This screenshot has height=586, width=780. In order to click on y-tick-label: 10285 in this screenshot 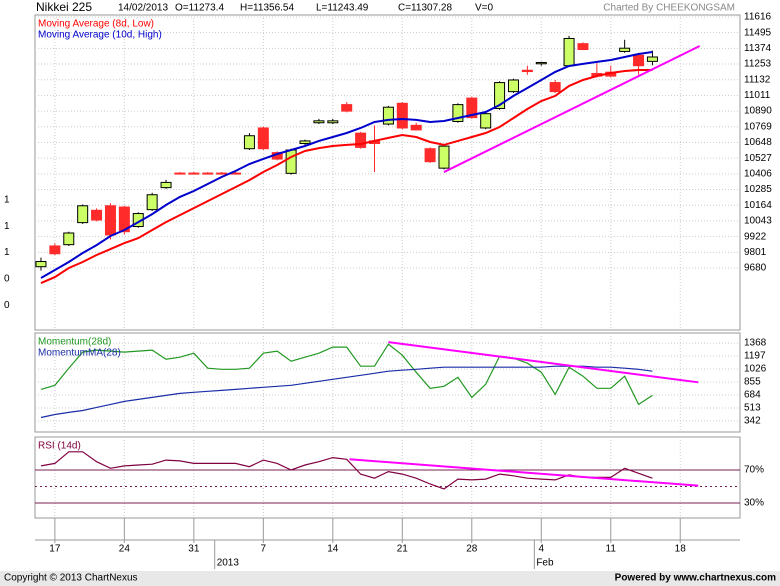, I will do `click(758, 189)`.